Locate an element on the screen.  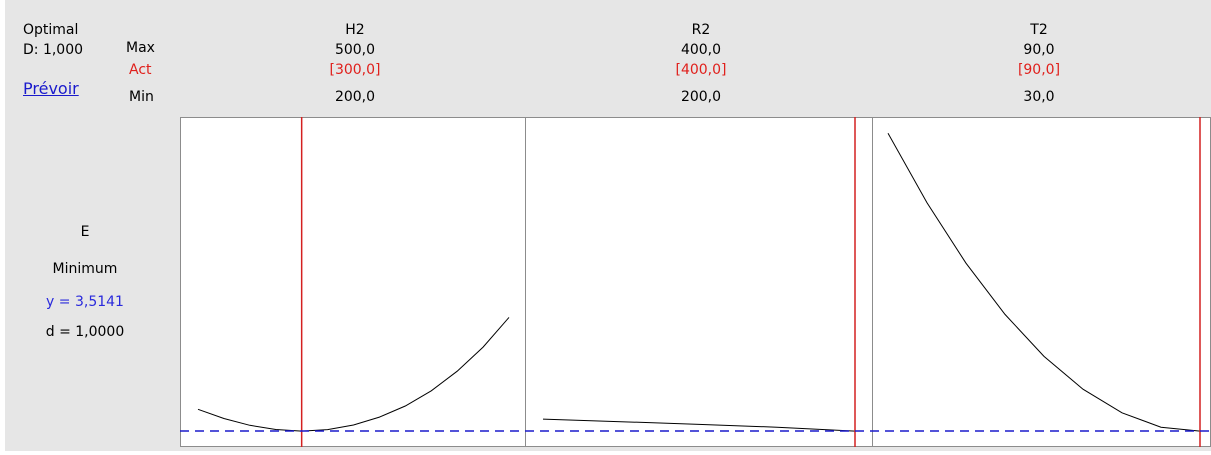
factor-max-t2: 90,0 is located at coordinates (1039, 50).